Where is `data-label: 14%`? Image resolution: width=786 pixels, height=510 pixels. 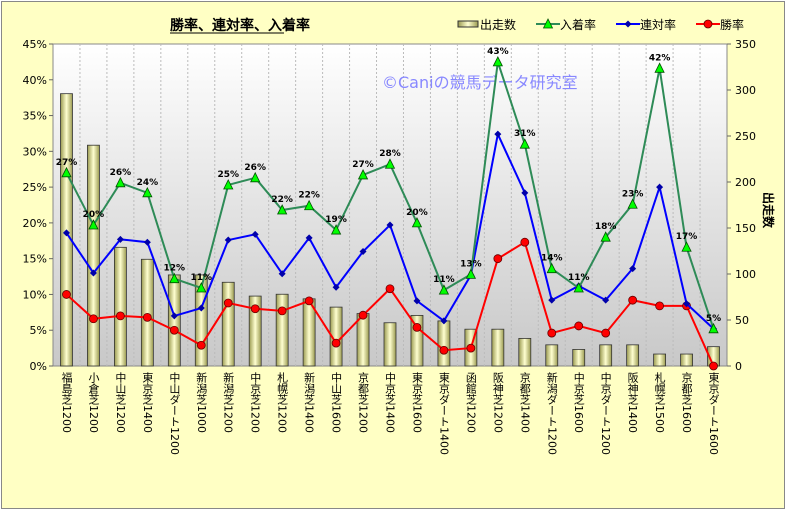 data-label: 14% is located at coordinates (552, 259).